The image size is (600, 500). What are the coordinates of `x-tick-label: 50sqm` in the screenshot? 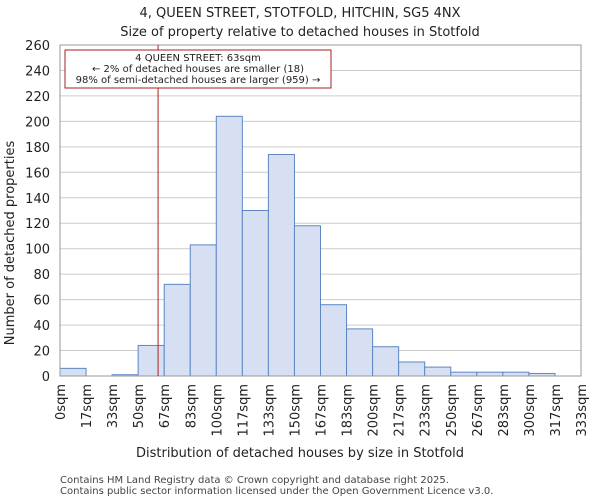 It's located at (139, 406).